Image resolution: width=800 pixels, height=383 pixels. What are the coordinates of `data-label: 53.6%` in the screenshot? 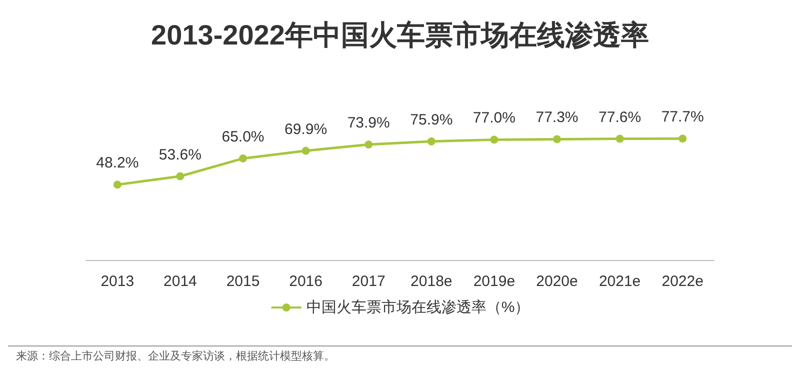 It's located at (180, 155).